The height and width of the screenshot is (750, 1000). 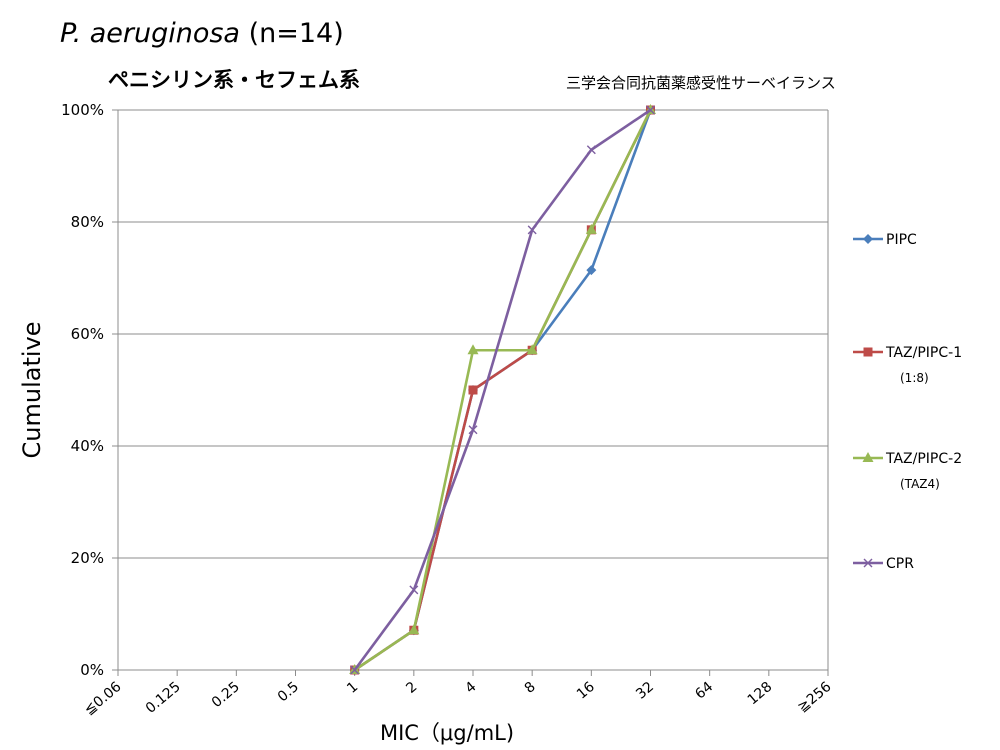 I want to click on x-tick-label: 0.5, so click(x=288, y=692).